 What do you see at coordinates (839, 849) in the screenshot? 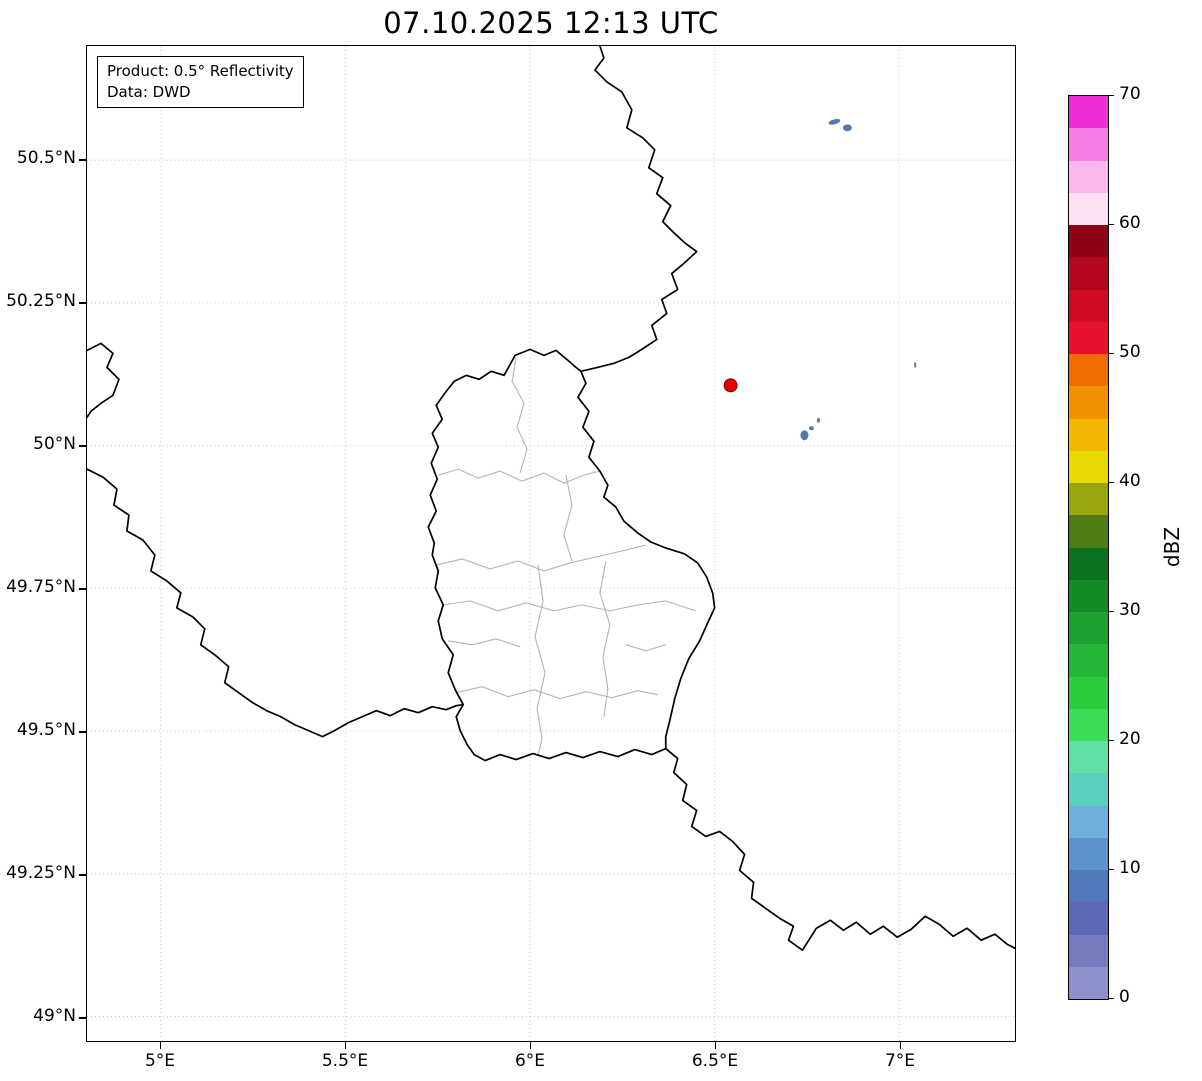
I see `border-france-germany` at bounding box center [839, 849].